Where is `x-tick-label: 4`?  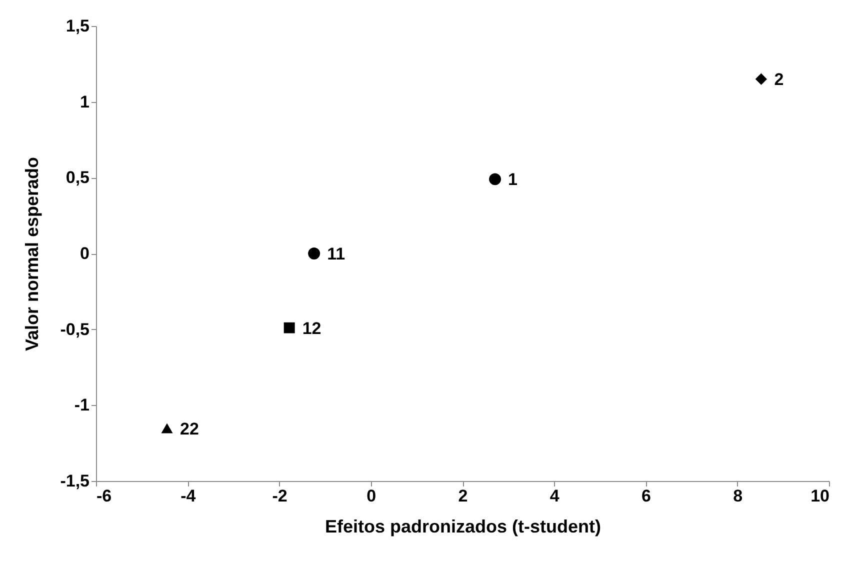
x-tick-label: 4 is located at coordinates (555, 496).